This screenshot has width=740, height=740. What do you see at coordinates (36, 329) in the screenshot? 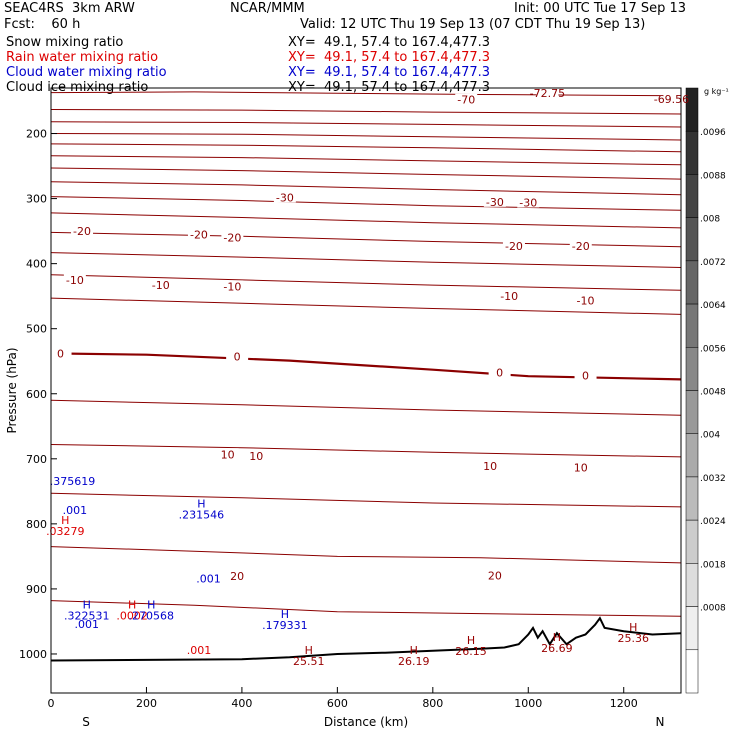
I see `y-tick-label: 500` at bounding box center [36, 329].